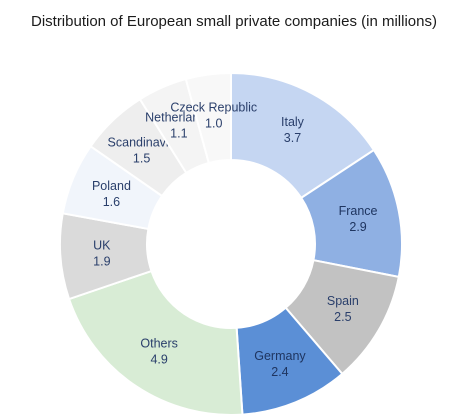  What do you see at coordinates (111, 186) in the screenshot?
I see `slice-label-poland: Poland` at bounding box center [111, 186].